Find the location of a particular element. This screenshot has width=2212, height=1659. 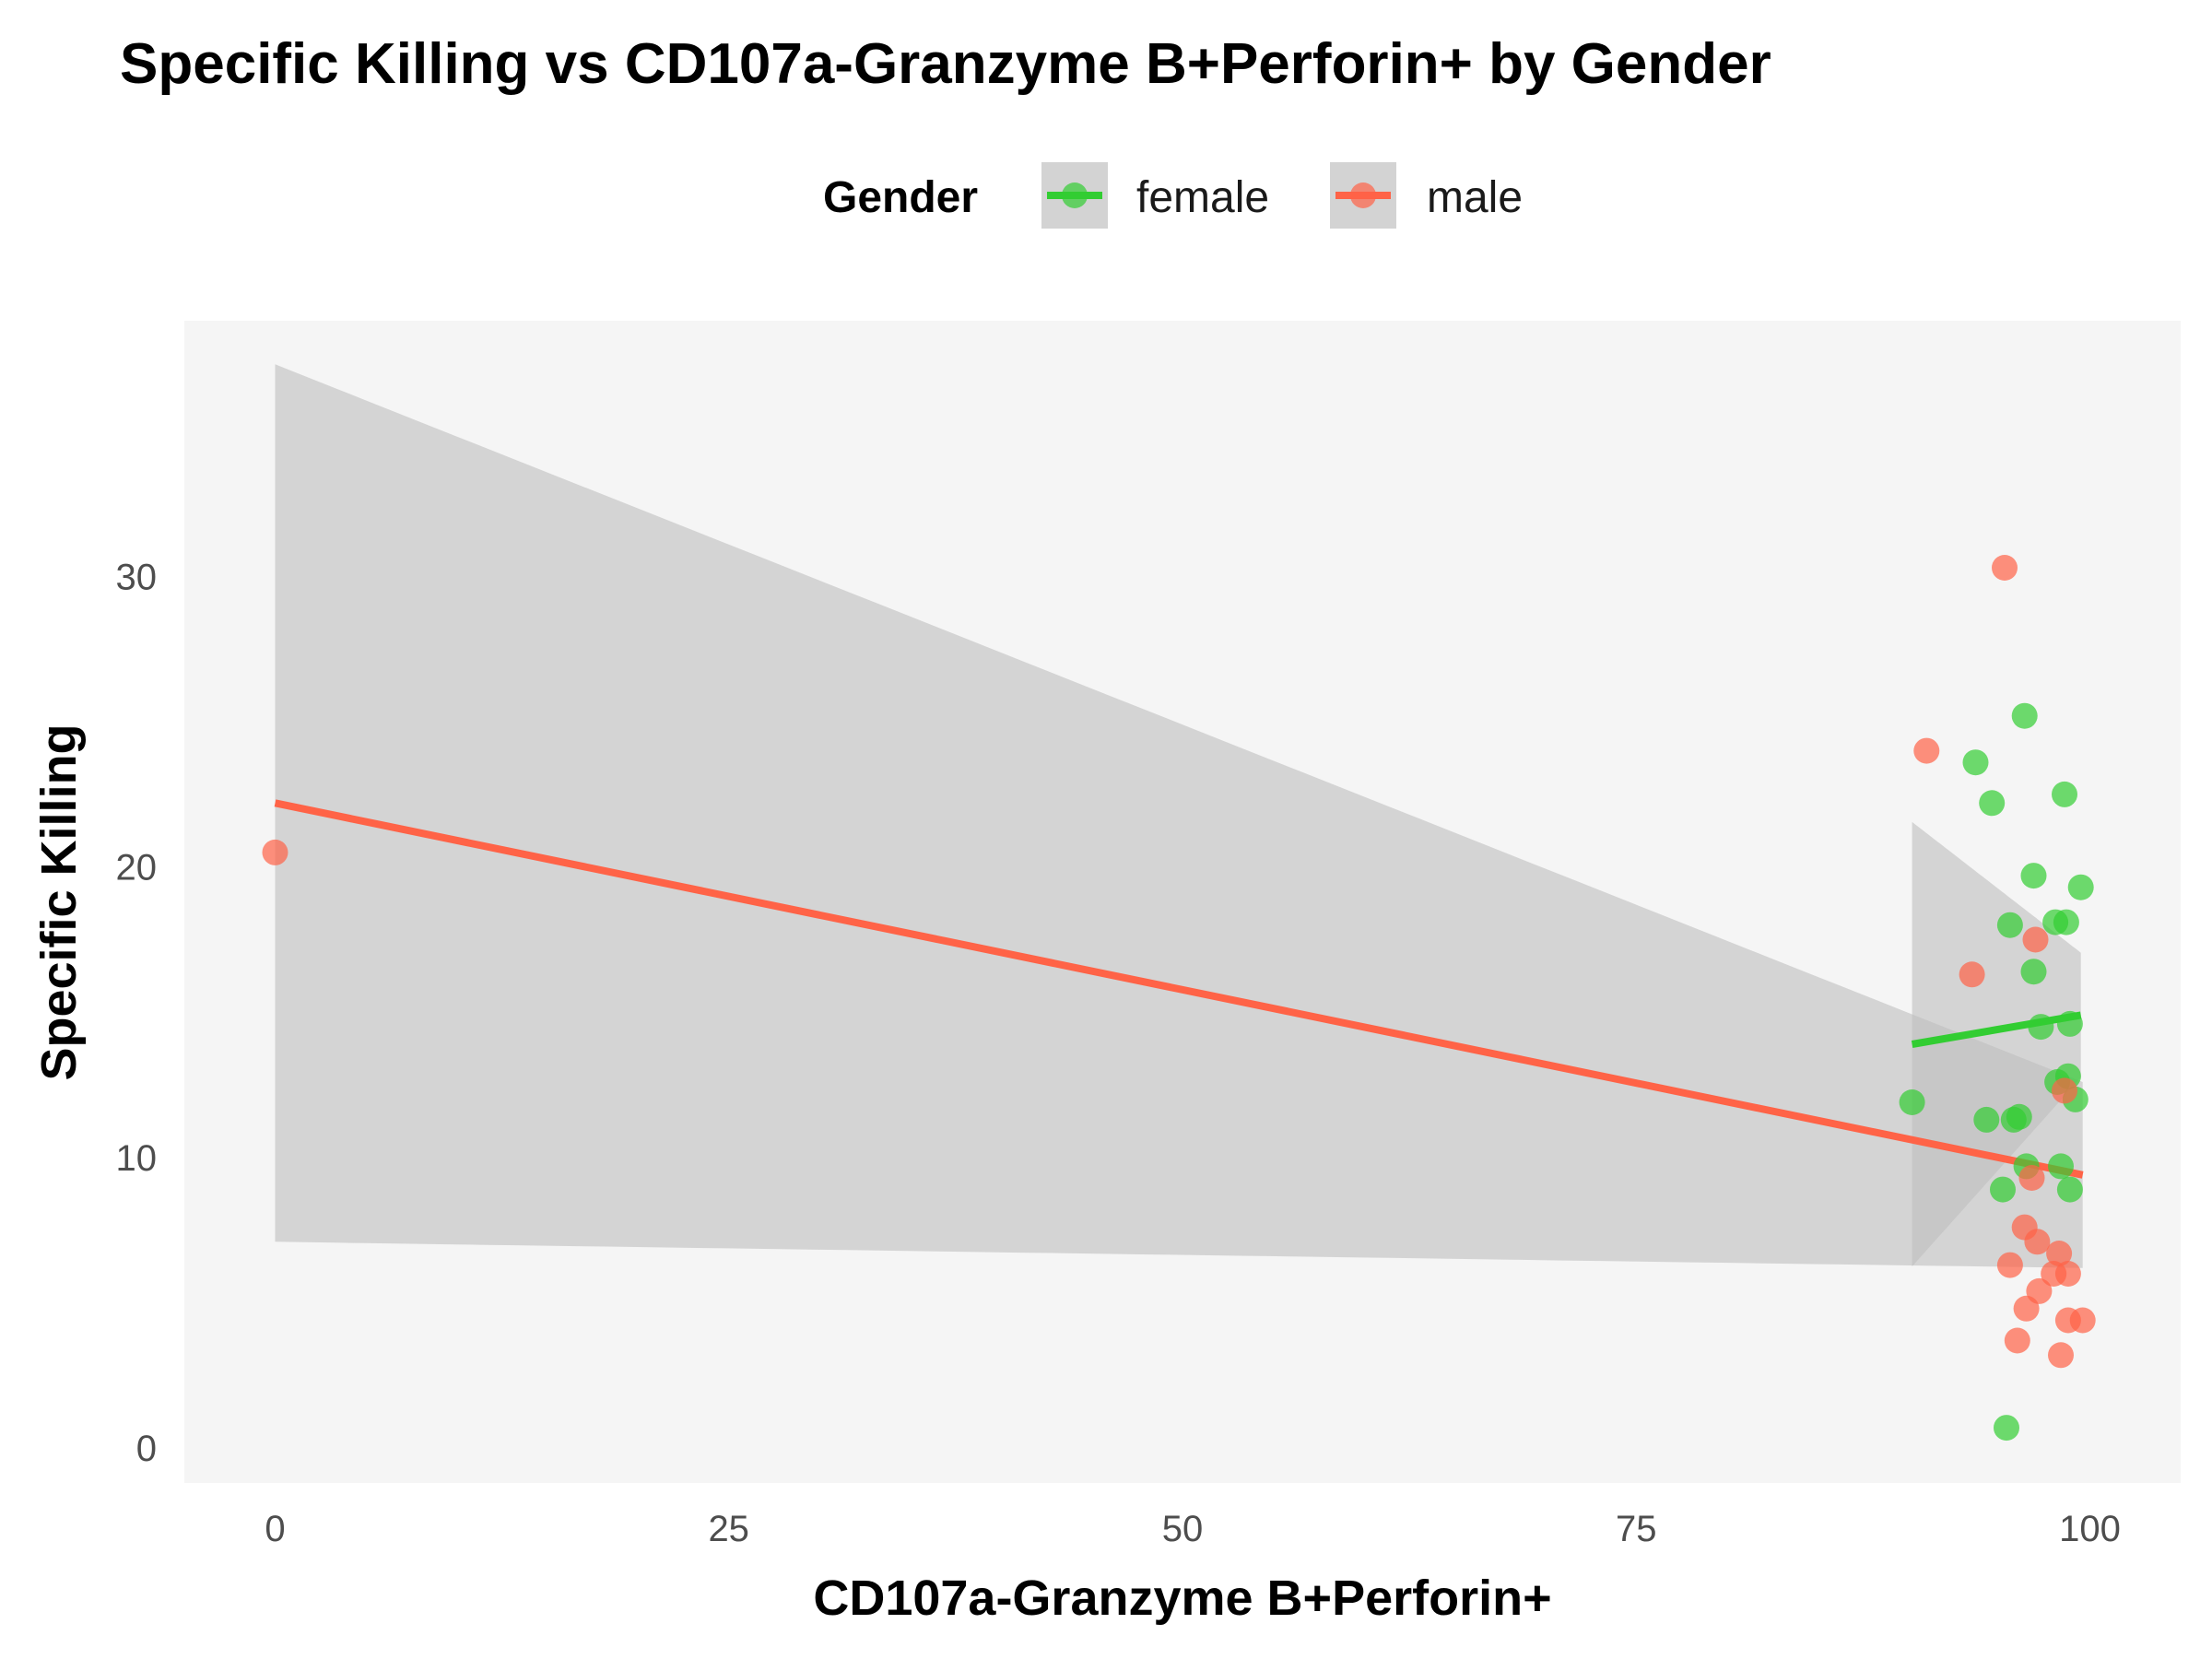

legend-marker-male is located at coordinates (1363, 195).